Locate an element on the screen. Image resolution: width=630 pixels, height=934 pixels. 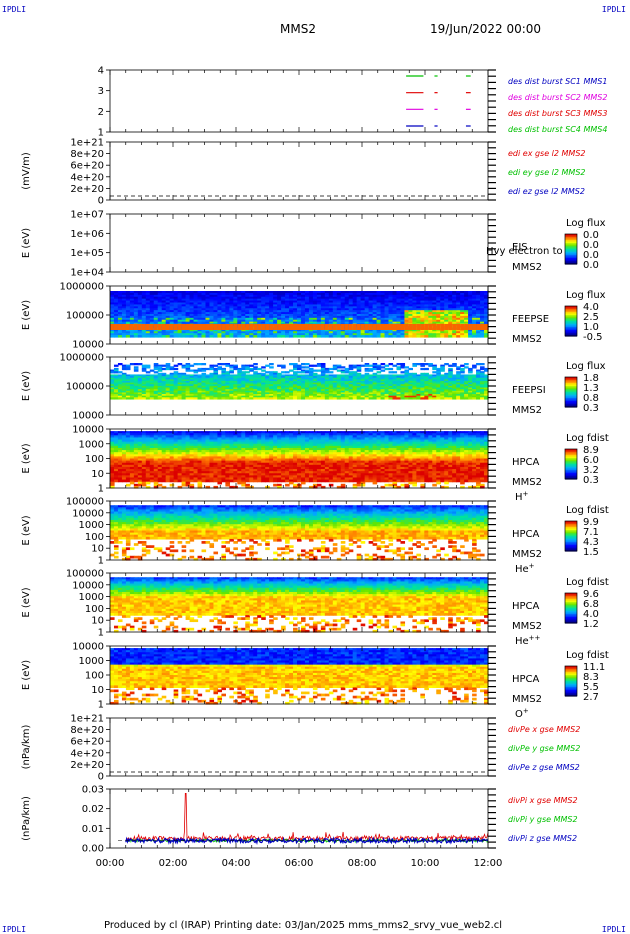
hpca_h-colorbar-title: Log fdist is located at coordinates (587, 438).